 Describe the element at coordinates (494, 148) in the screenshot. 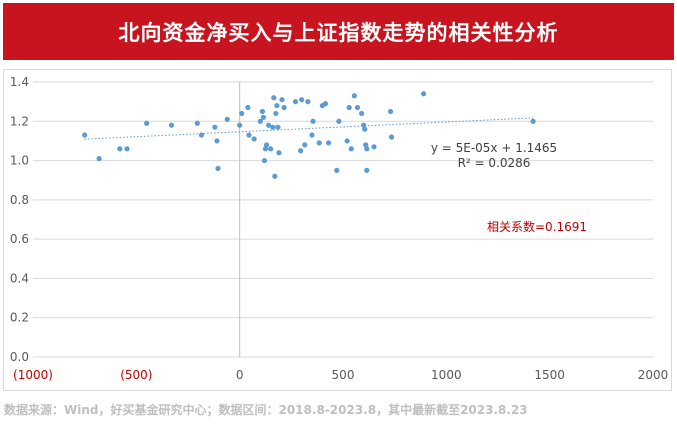

I see `trendline-equation: y = 5E-05x + 1.1465` at that location.